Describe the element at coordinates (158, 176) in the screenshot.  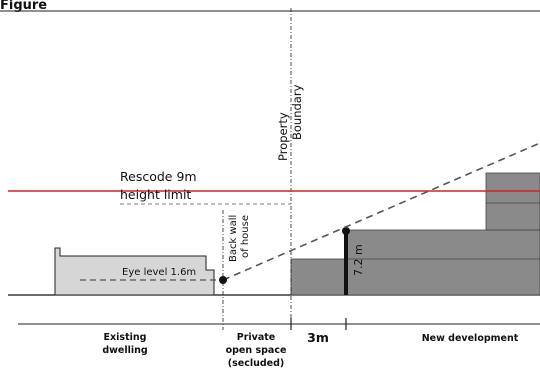
I see `rescode-label-line1: Rescode 9m` at that location.